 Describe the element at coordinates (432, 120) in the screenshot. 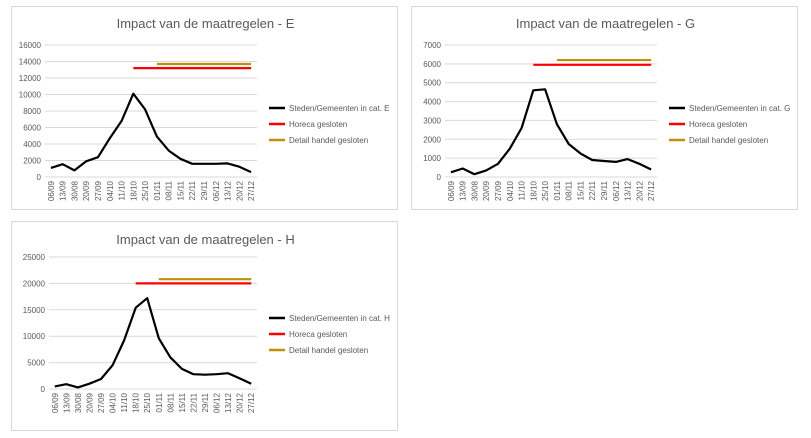

I see `y-tick-label: 3000` at that location.